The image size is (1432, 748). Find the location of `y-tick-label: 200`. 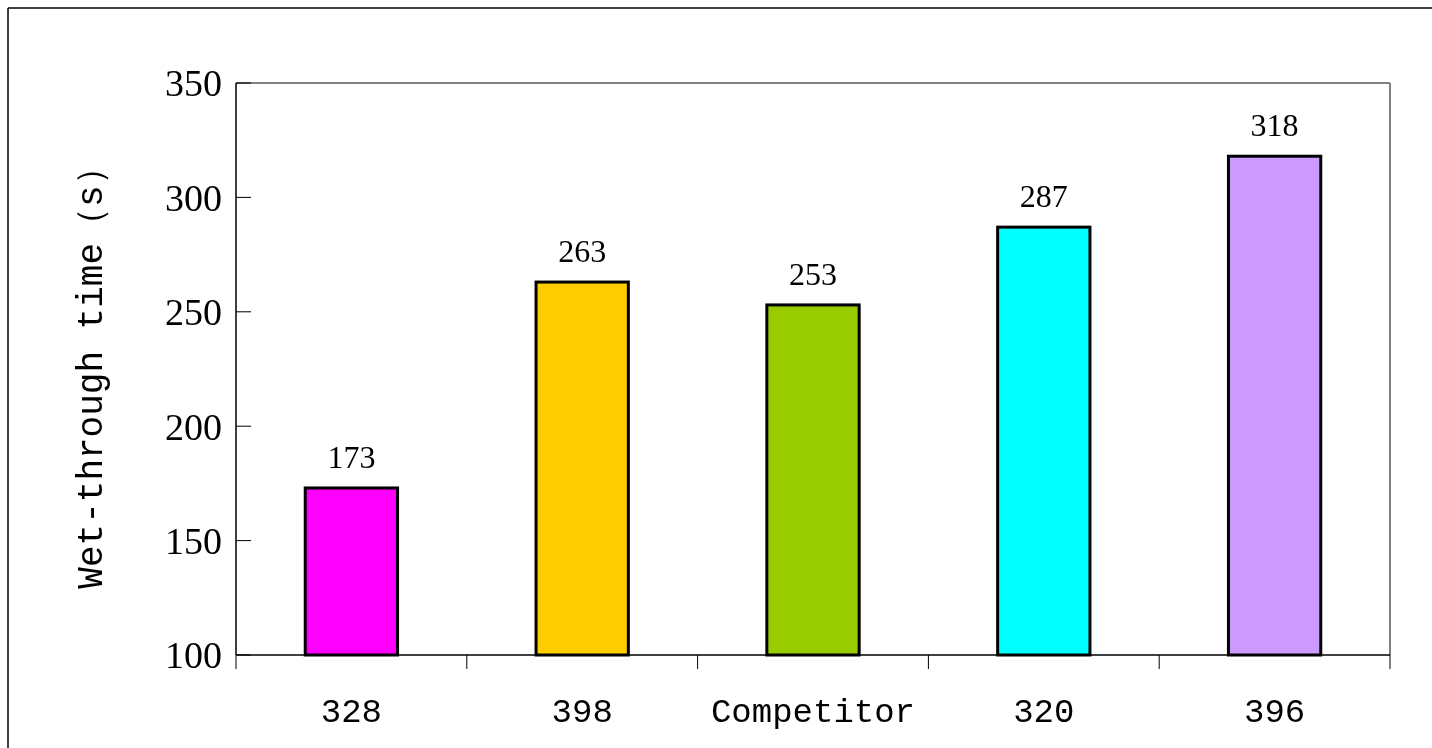

y-tick-label: 200 is located at coordinates (193, 426).